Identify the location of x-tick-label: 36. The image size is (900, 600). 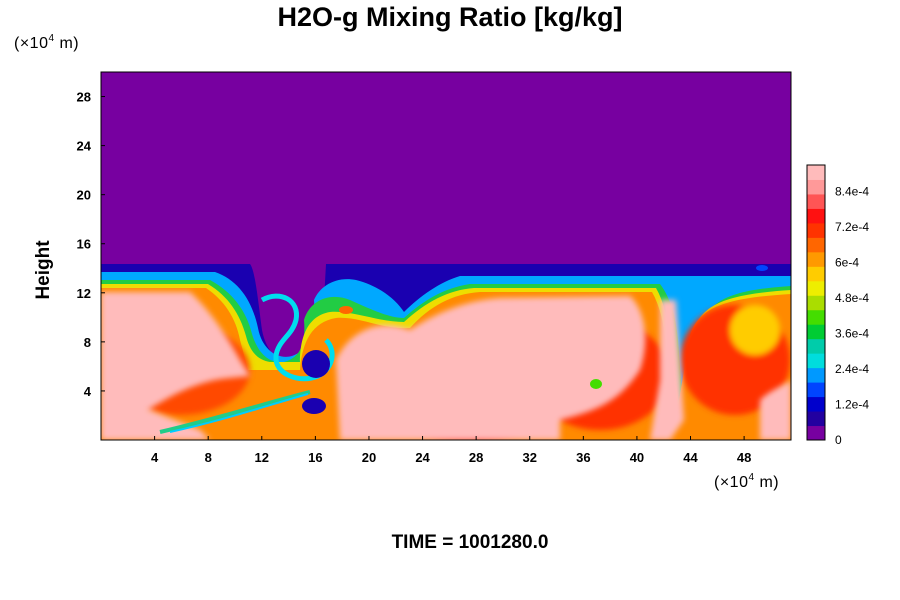
(583, 457).